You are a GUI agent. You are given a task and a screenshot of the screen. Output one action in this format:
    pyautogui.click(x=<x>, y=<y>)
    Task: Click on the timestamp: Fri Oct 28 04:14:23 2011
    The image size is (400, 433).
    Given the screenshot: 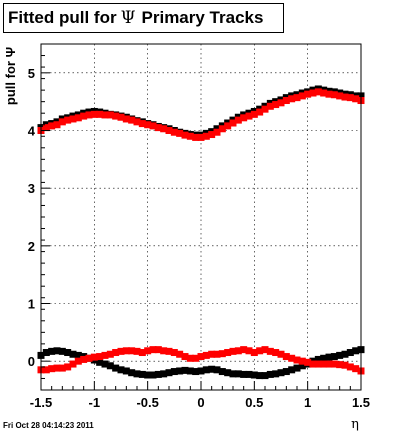 What is the action you would take?
    pyautogui.click(x=48, y=425)
    